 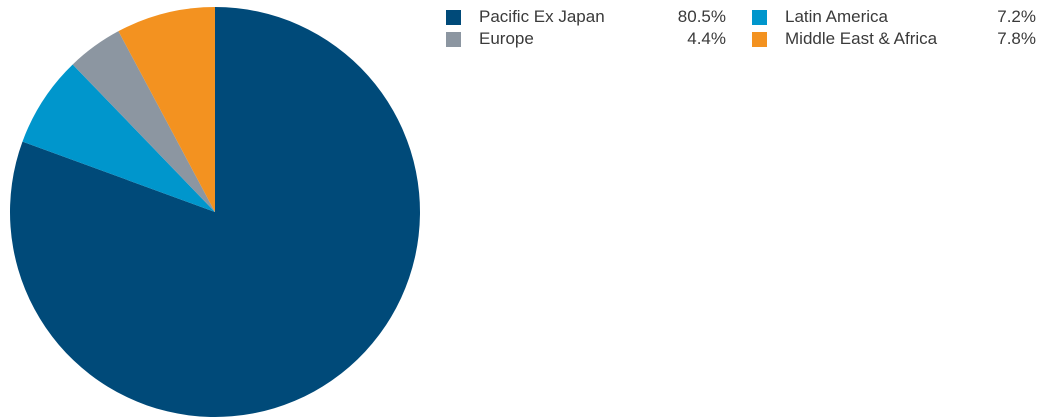 I want to click on legend-item-latin-america: Latin America 7.2%, so click(x=894, y=17).